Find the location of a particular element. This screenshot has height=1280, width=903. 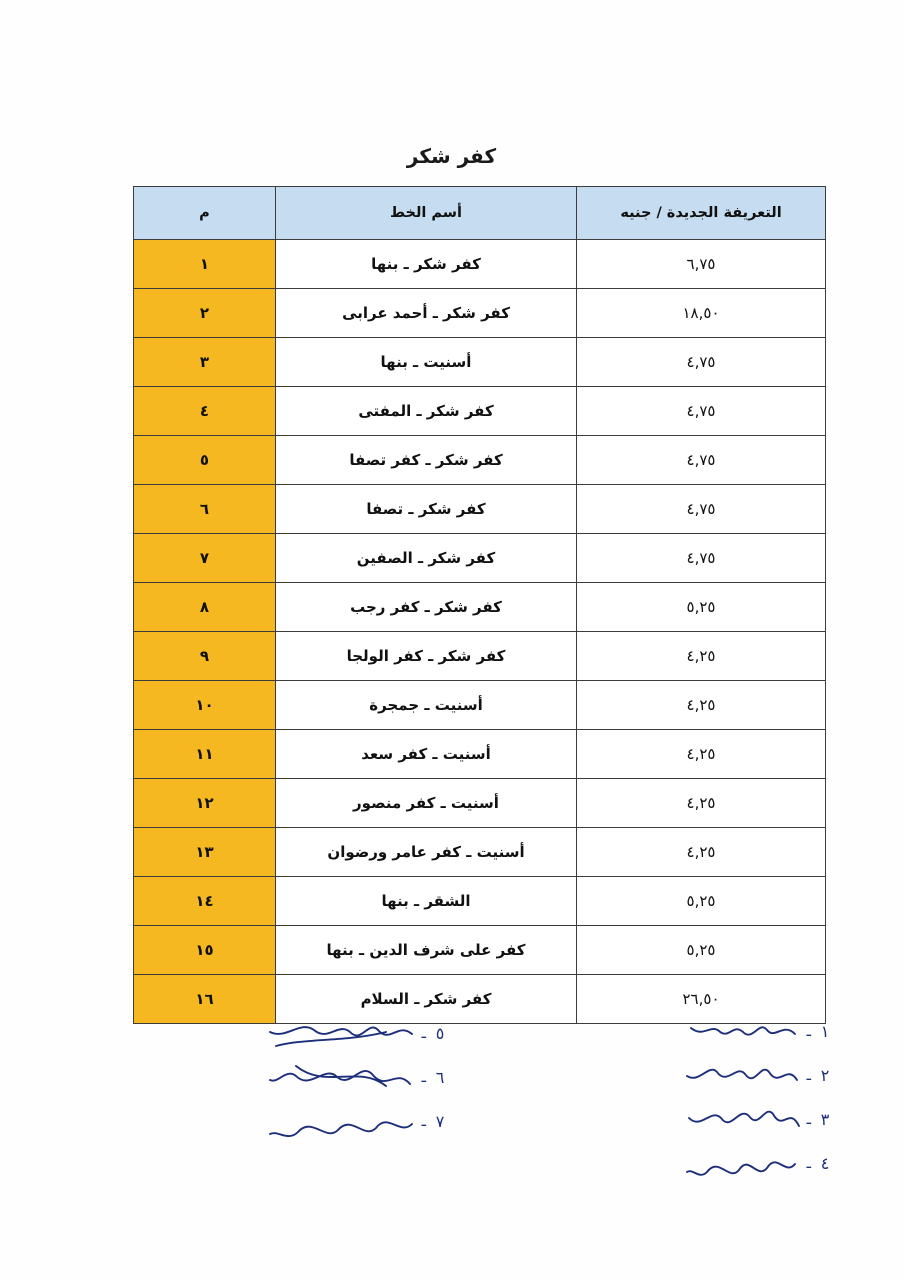

table-row: ٤,٧٥ كفر شكر ـ كفر تصفا ٥ is located at coordinates (479, 460).